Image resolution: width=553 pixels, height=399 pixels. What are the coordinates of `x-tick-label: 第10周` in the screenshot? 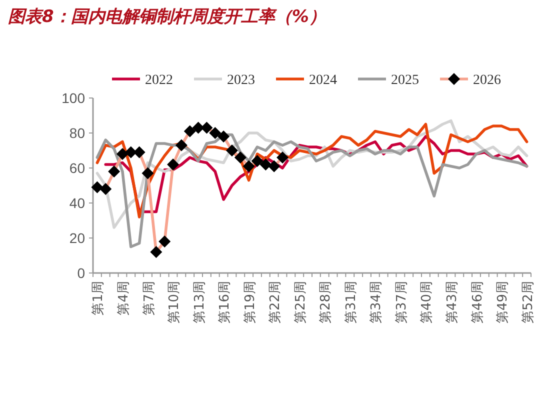 It's located at (174, 302).